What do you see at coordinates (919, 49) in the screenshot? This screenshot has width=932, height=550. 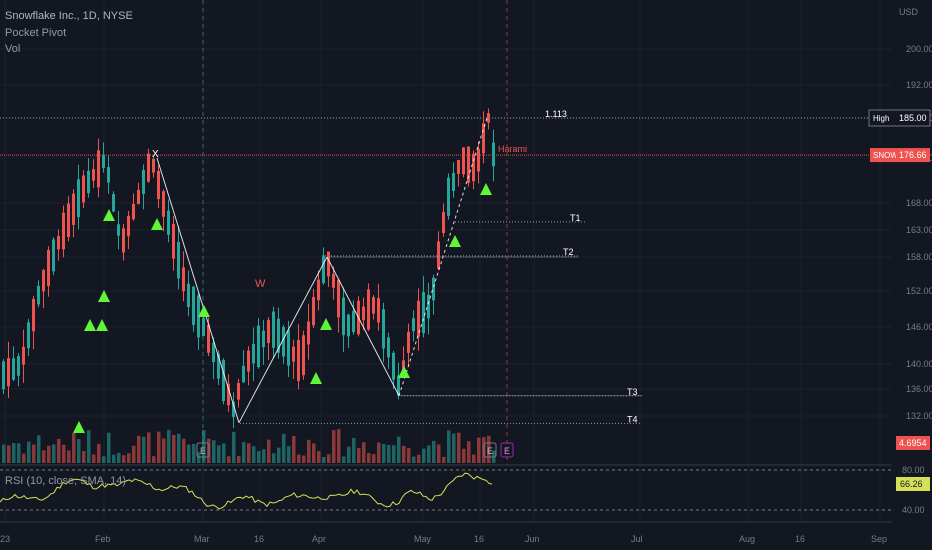 I see `y-tick-label: 200.00` at bounding box center [919, 49].